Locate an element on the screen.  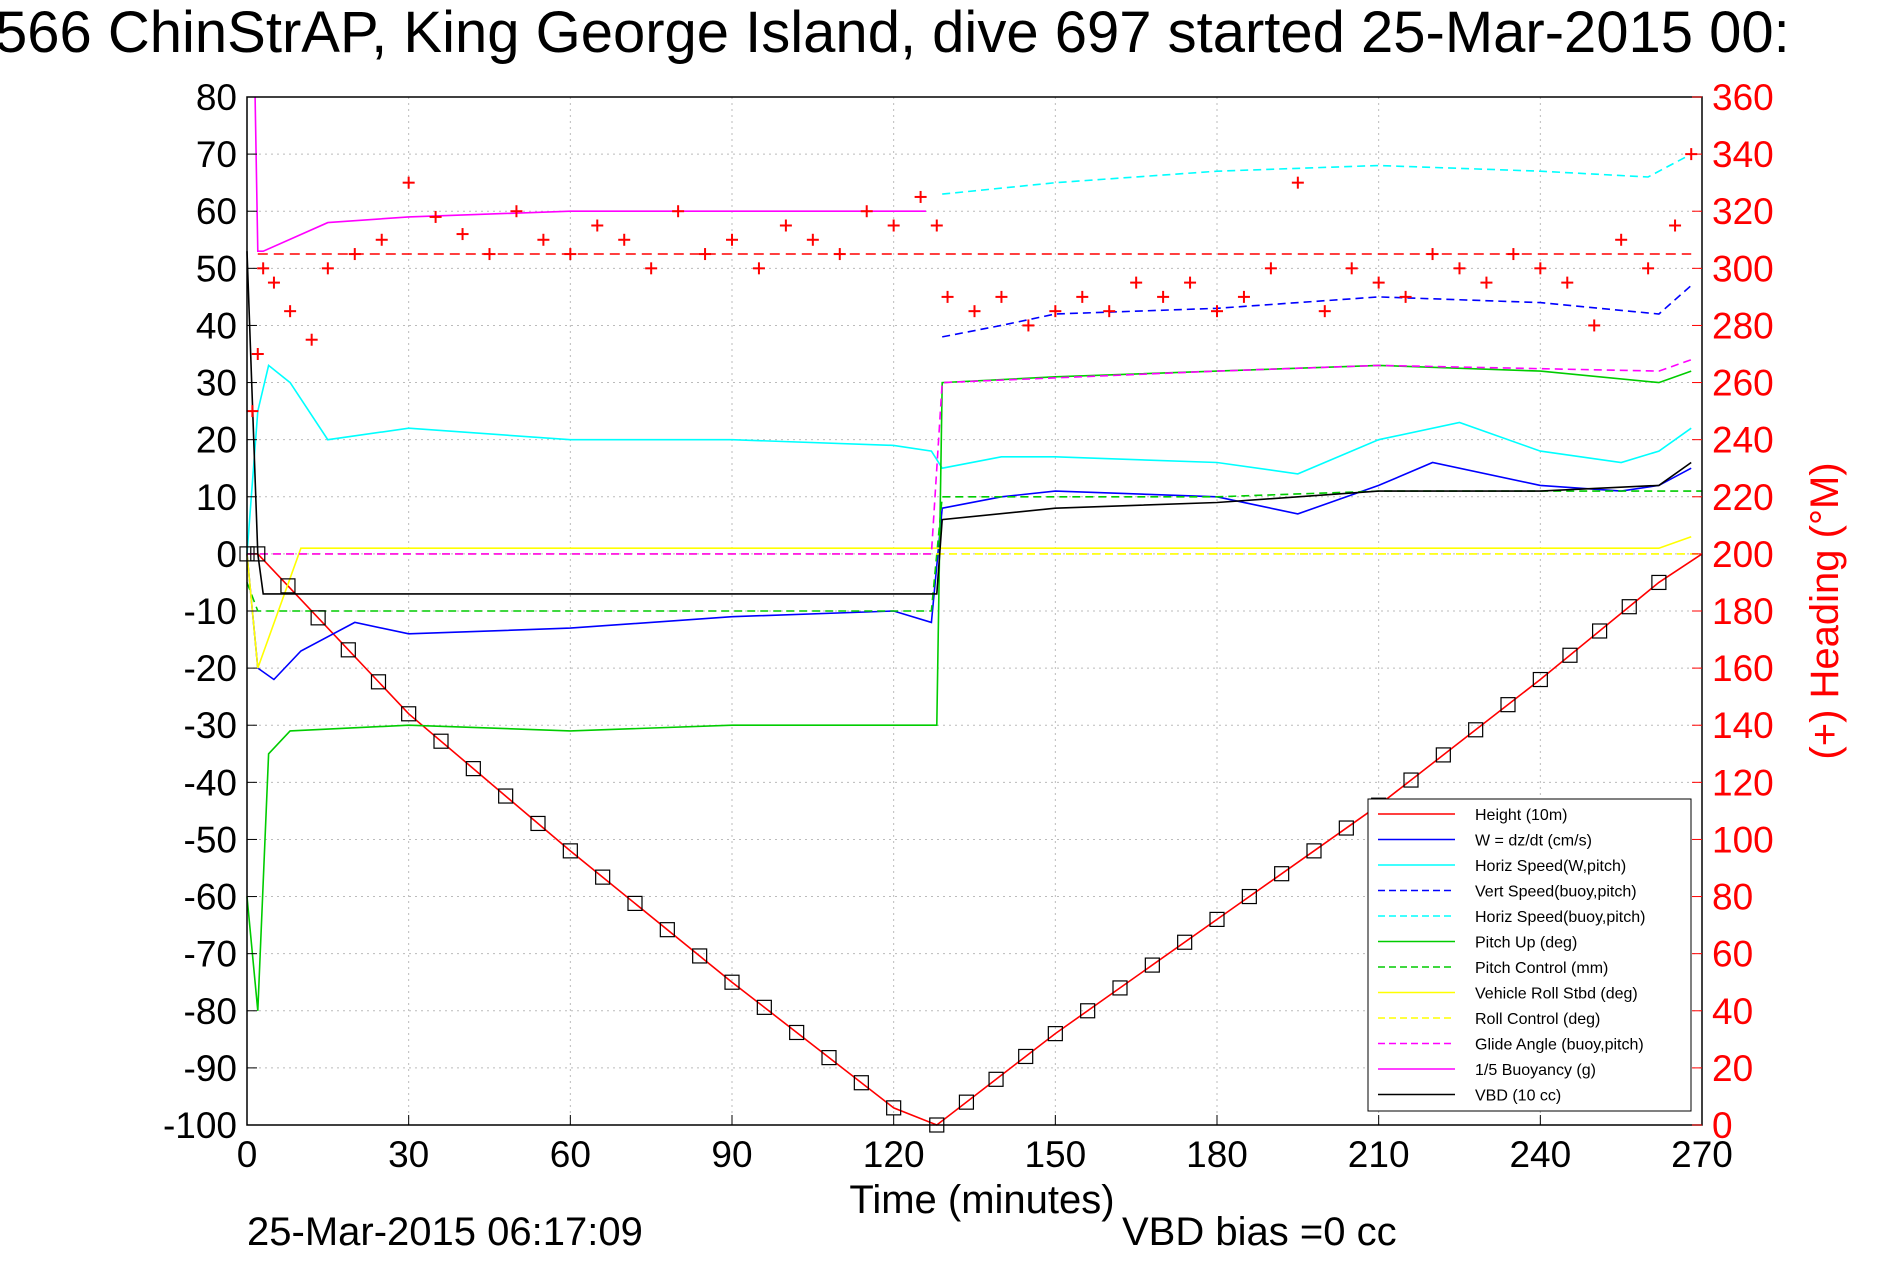
series-line-horiz-speed-buoy-pitch is located at coordinates (1317, 174).